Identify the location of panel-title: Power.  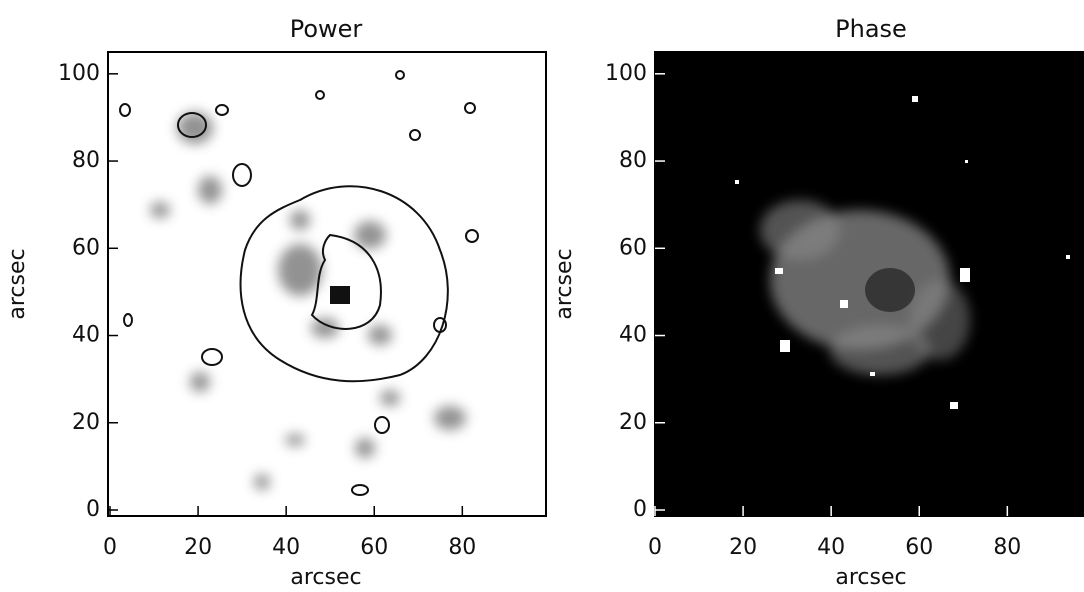
(326, 29).